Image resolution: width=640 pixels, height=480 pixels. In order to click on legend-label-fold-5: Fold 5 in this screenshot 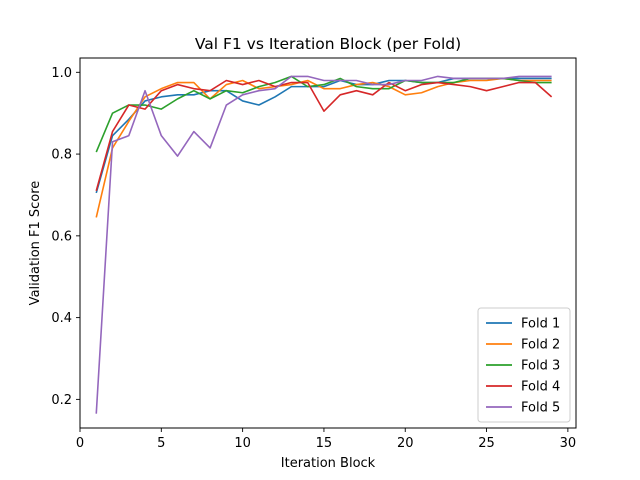, I will do `click(540, 408)`.